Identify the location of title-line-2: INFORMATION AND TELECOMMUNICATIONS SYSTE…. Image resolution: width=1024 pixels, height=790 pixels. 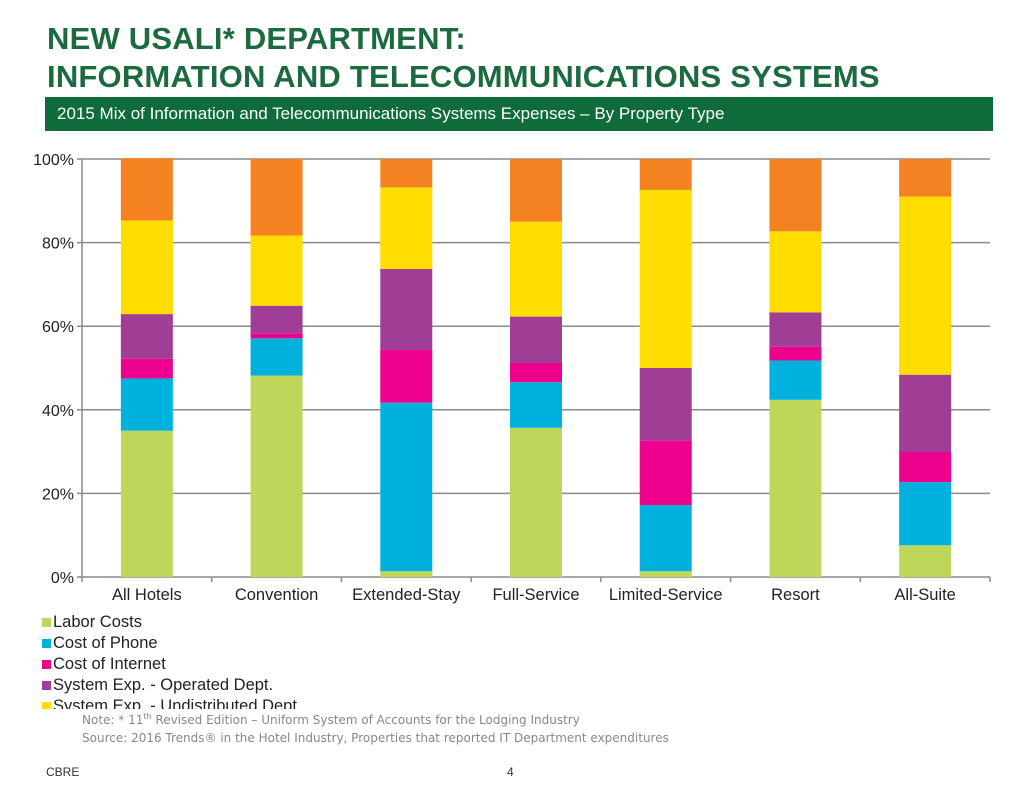
(463, 76).